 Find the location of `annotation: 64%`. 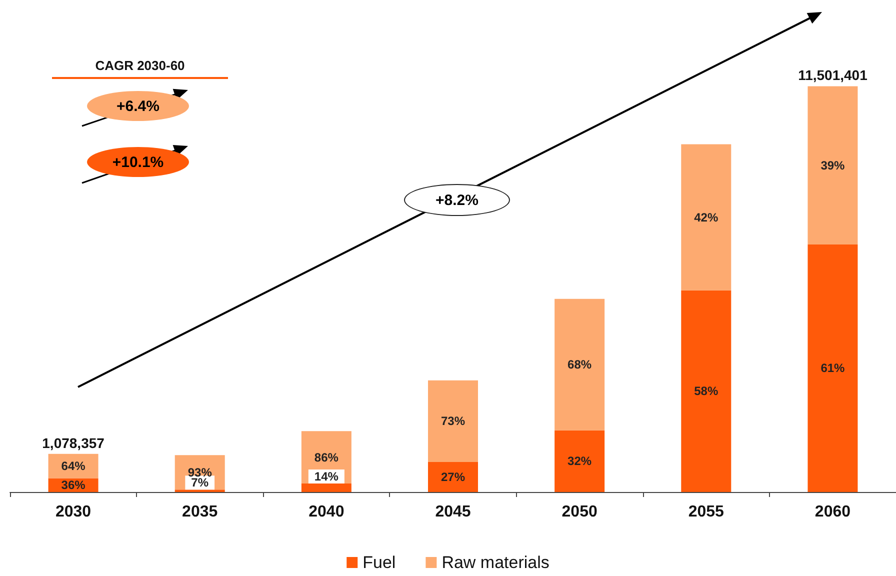

annotation: 64% is located at coordinates (73, 466).